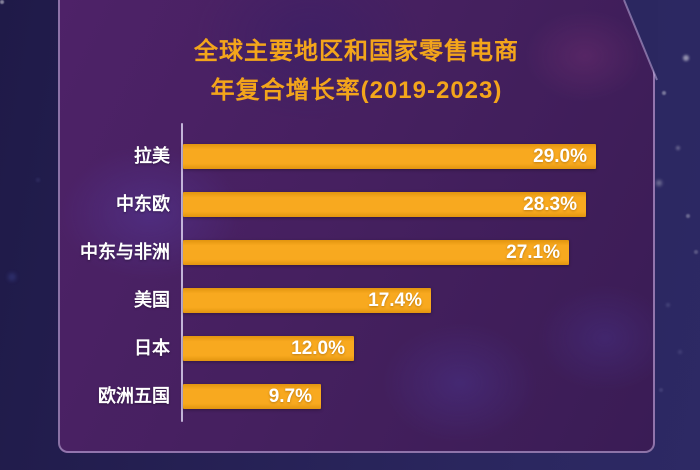 This screenshot has height=470, width=700. I want to click on bar: 29.0%, so click(389, 156).